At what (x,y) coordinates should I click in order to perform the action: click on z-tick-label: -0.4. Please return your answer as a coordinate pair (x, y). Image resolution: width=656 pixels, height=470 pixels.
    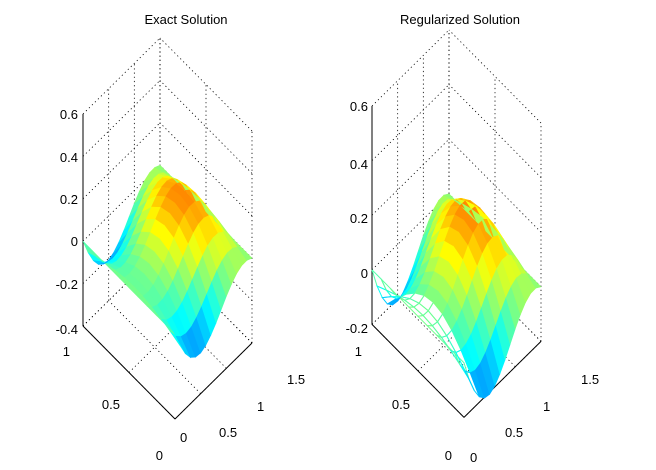
    Looking at the image, I should click on (67, 329).